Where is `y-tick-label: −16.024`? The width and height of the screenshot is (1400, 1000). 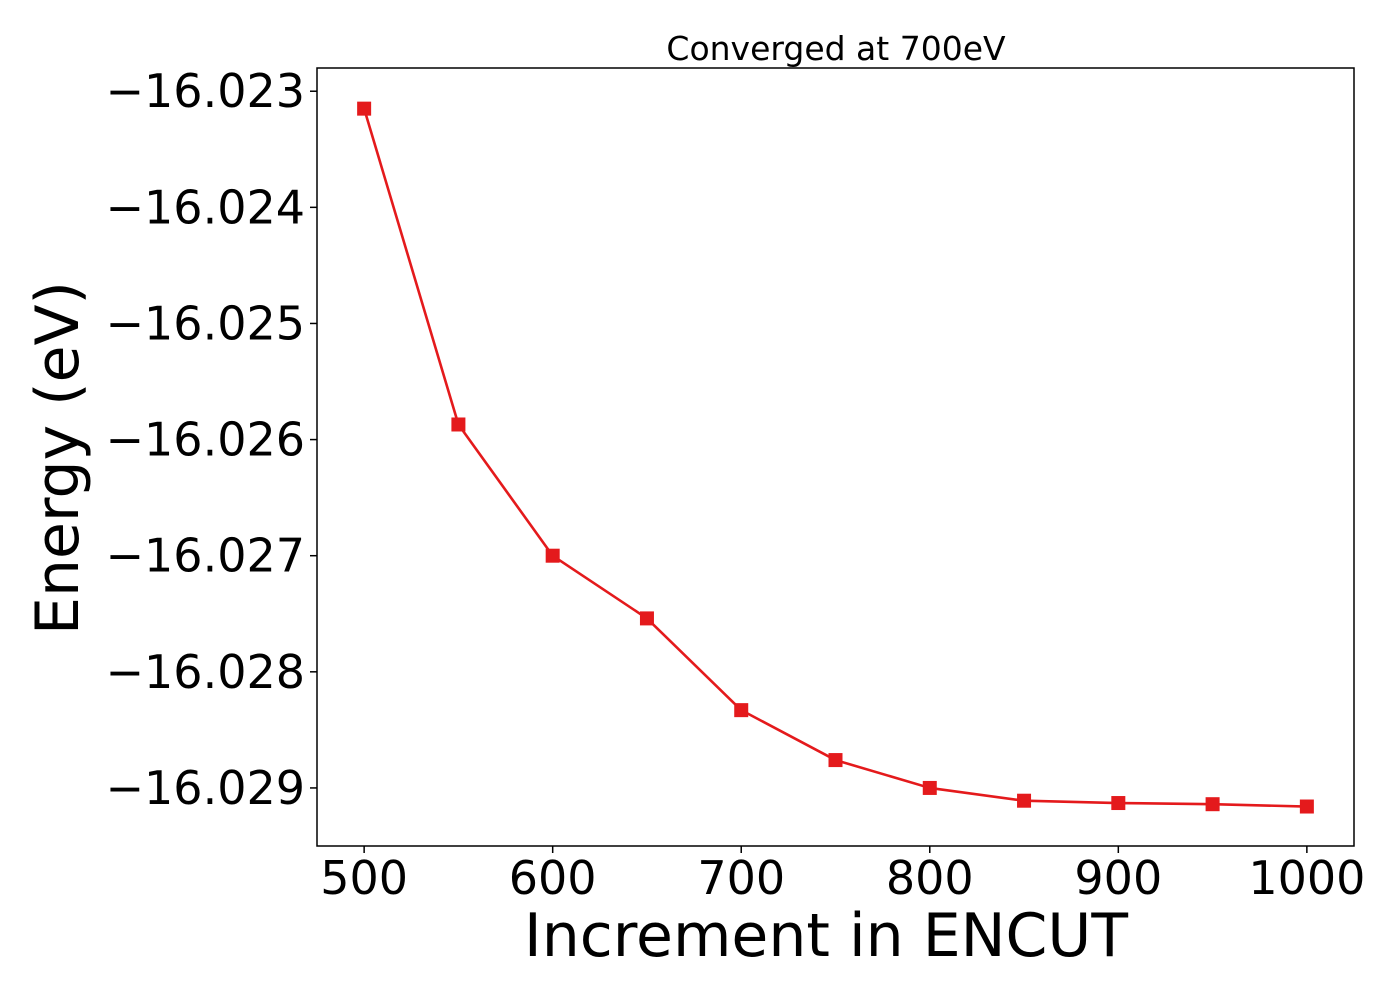 y-tick-label: −16.024 is located at coordinates (206, 207).